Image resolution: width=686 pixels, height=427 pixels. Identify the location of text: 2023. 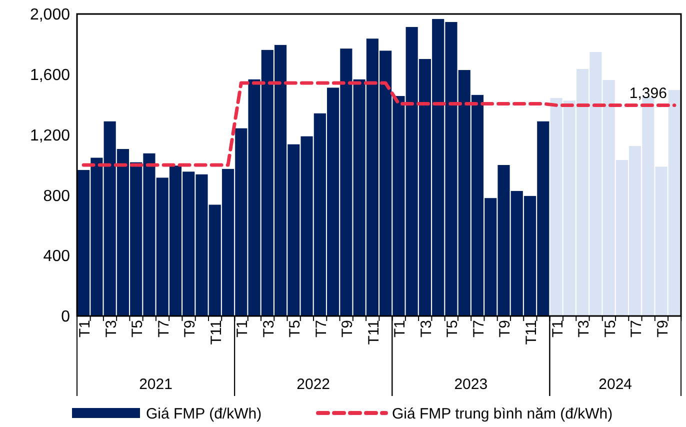
(471, 384).